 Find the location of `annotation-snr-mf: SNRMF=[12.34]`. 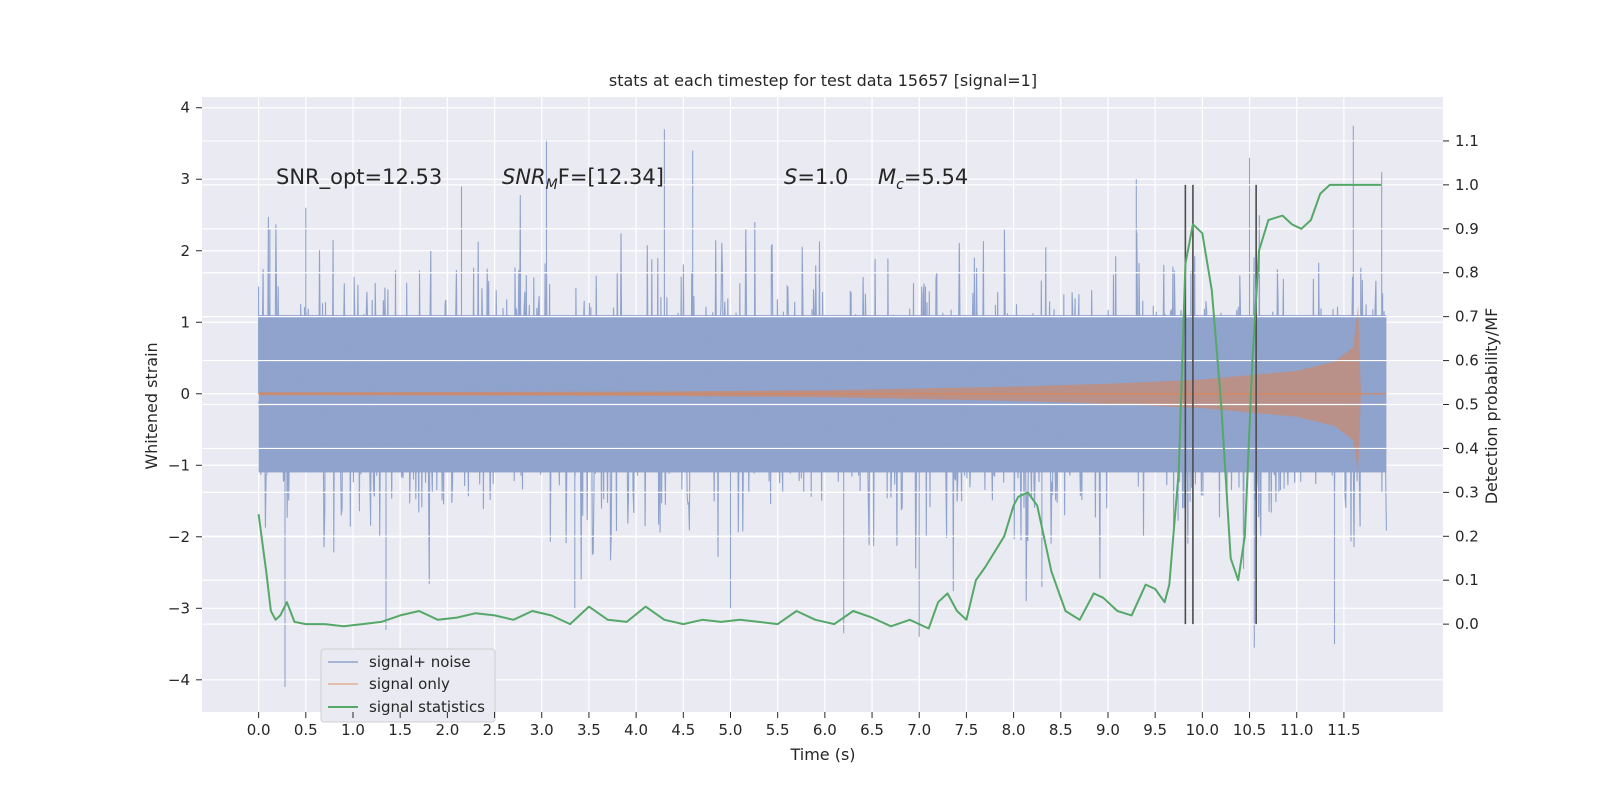

annotation-snr-mf: SNRMF=[12.34] is located at coordinates (583, 179).